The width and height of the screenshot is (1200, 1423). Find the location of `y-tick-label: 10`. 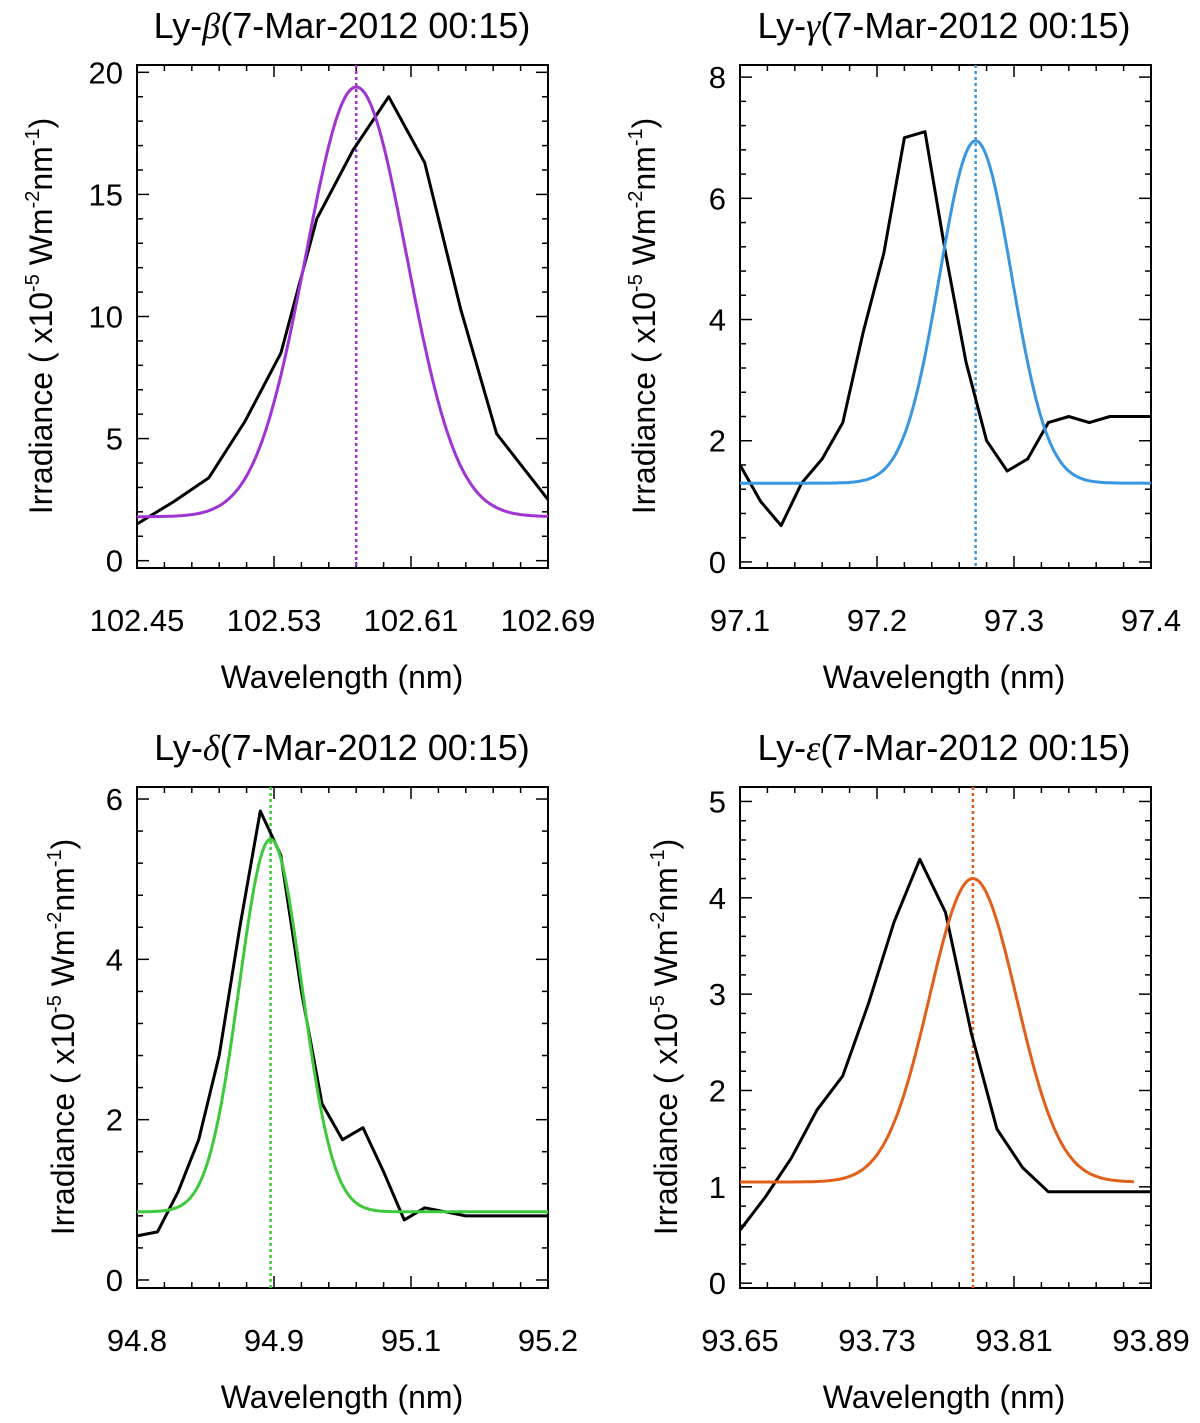

y-tick-label: 10 is located at coordinates (106, 317).